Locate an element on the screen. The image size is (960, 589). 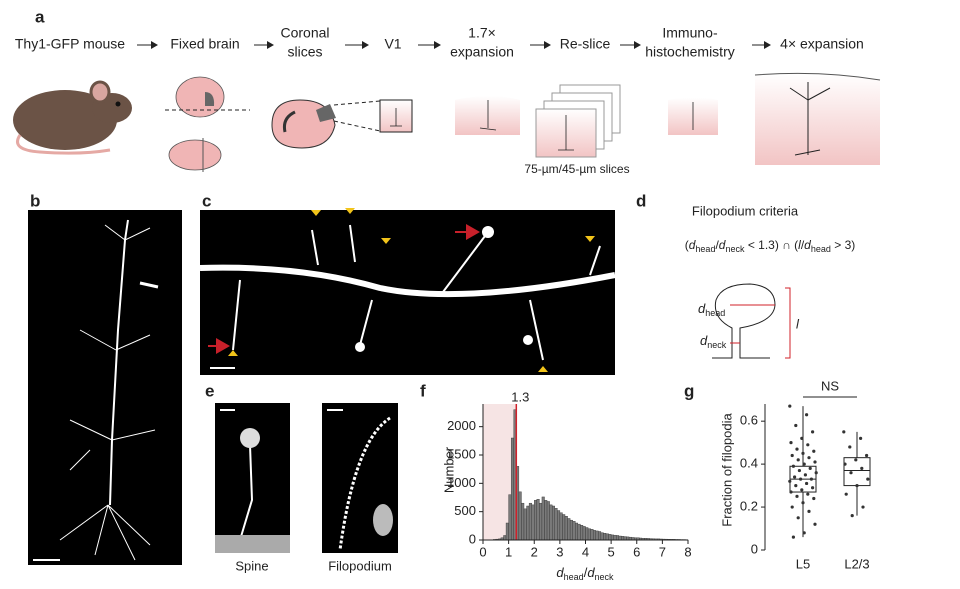
panel-label: d is located at coordinates (641, 200).